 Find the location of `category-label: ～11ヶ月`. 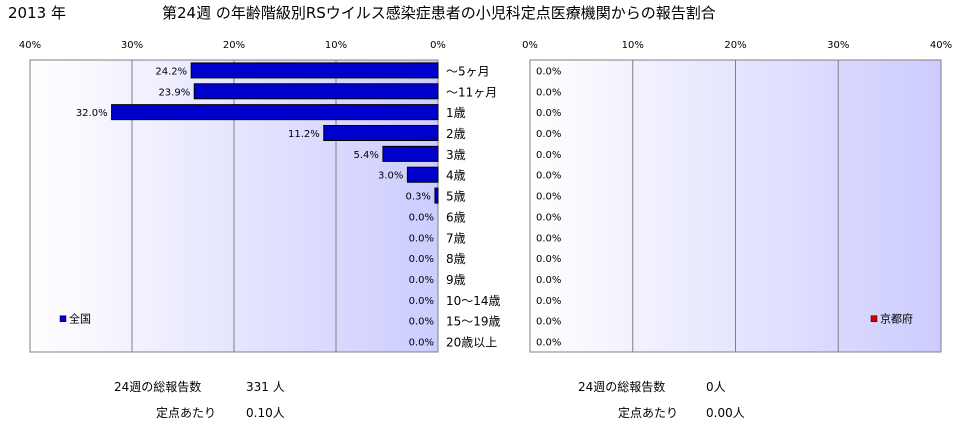

category-label: ～11ヶ月 is located at coordinates (471, 92).